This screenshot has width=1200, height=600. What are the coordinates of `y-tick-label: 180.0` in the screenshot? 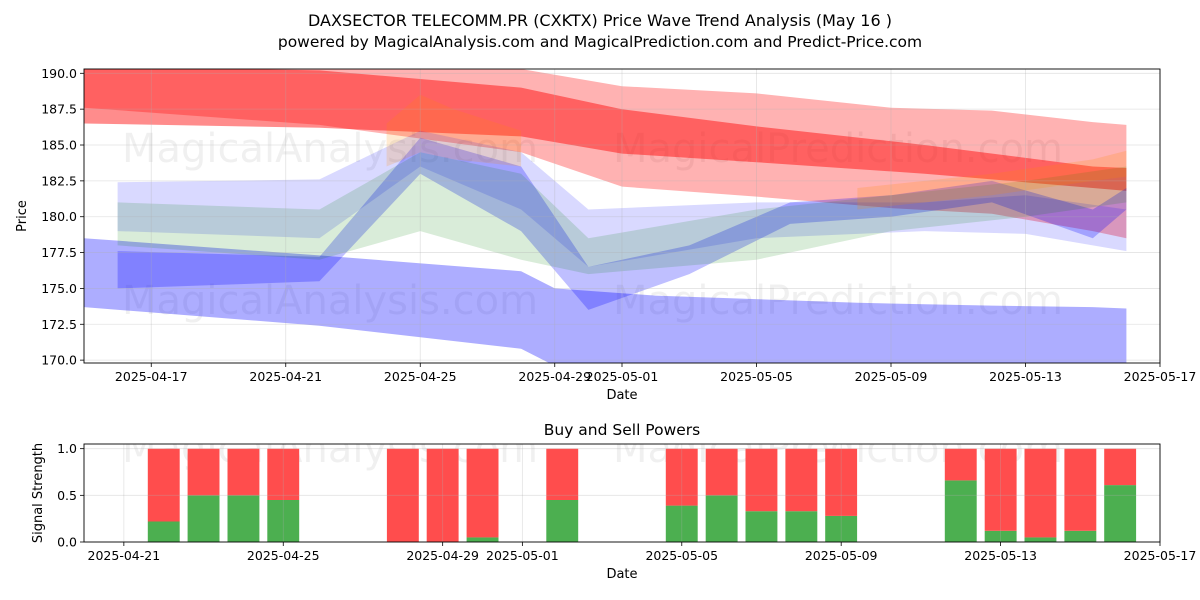 It's located at (59, 216).